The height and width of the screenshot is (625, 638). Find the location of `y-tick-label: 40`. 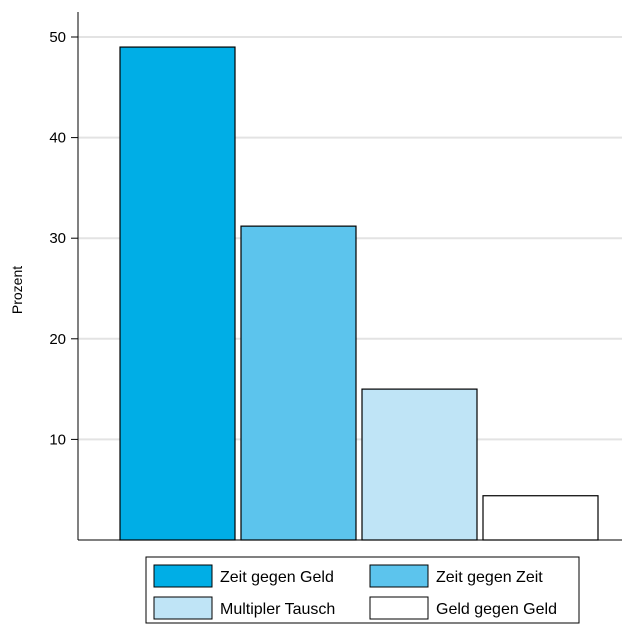

y-tick-label: 40 is located at coordinates (57, 138).